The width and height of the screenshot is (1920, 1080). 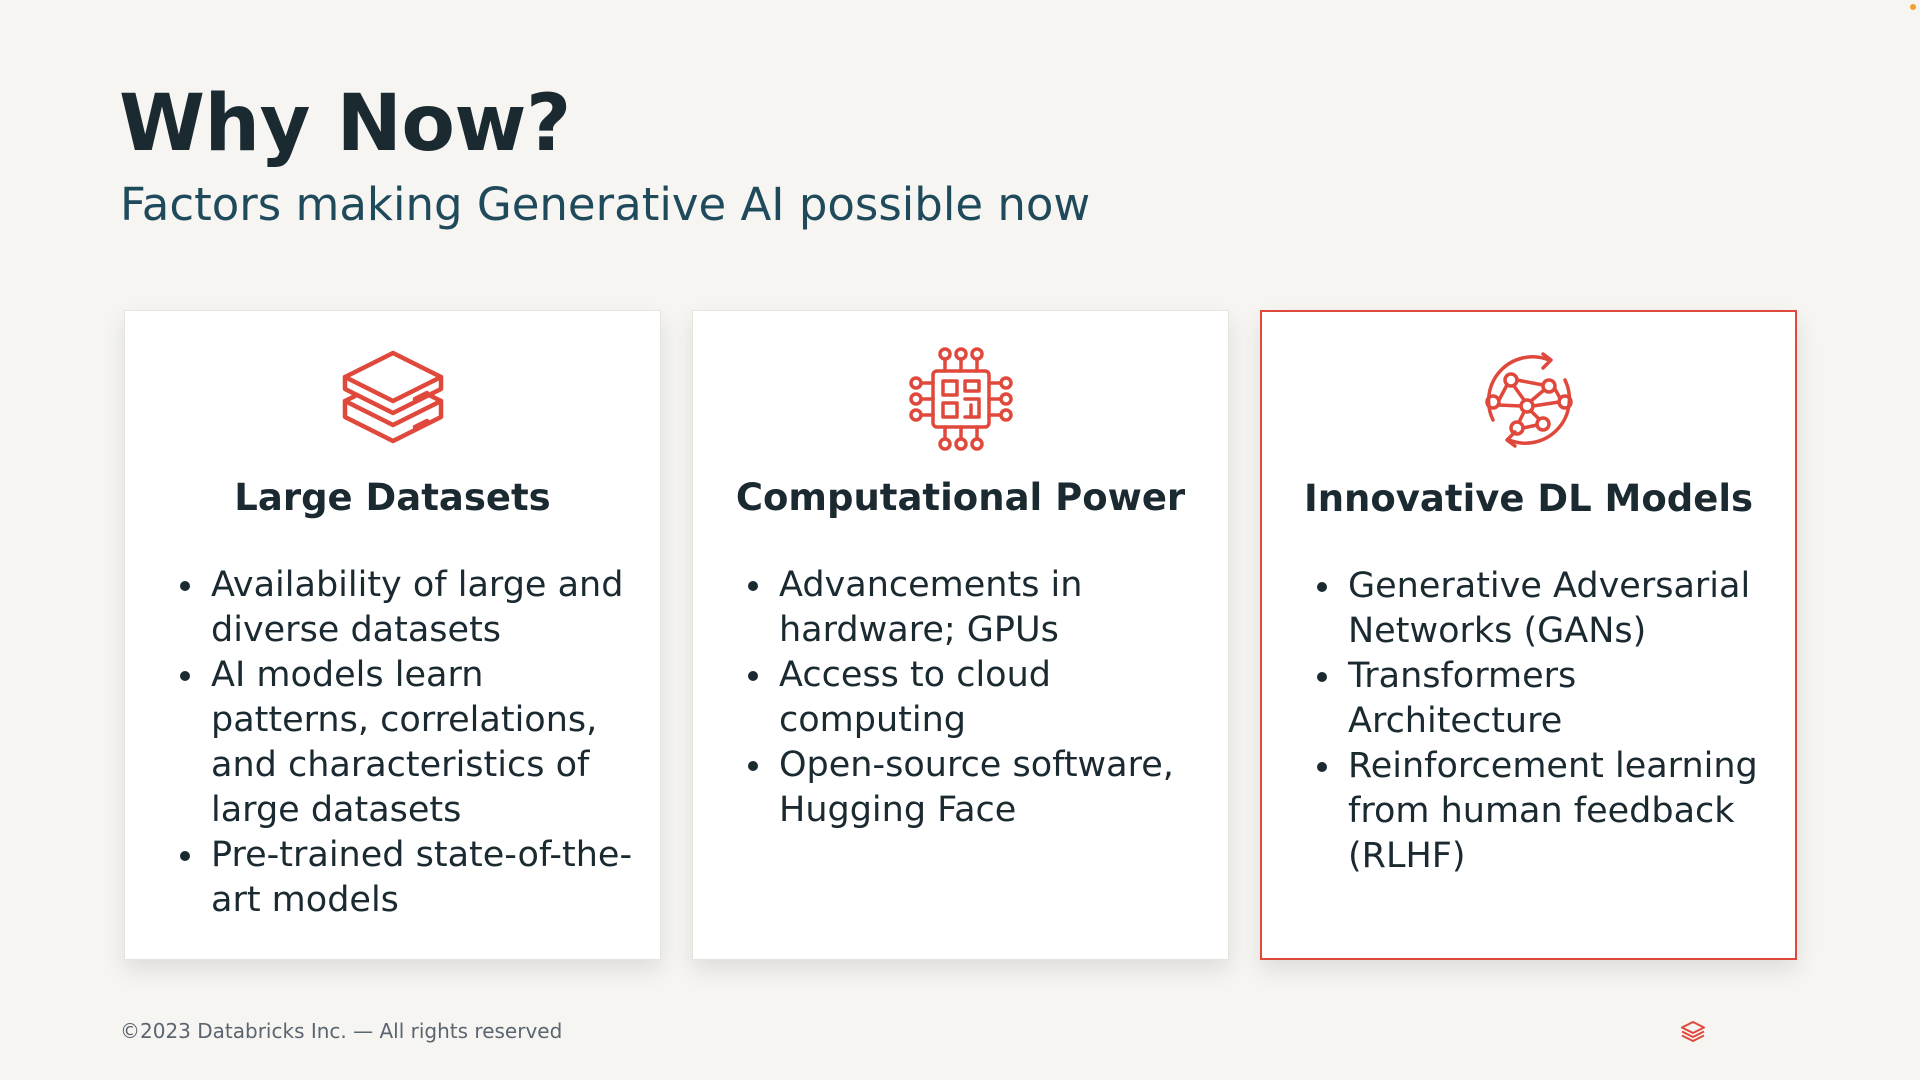 I want to click on card-title: Large Datasets, so click(x=392, y=497).